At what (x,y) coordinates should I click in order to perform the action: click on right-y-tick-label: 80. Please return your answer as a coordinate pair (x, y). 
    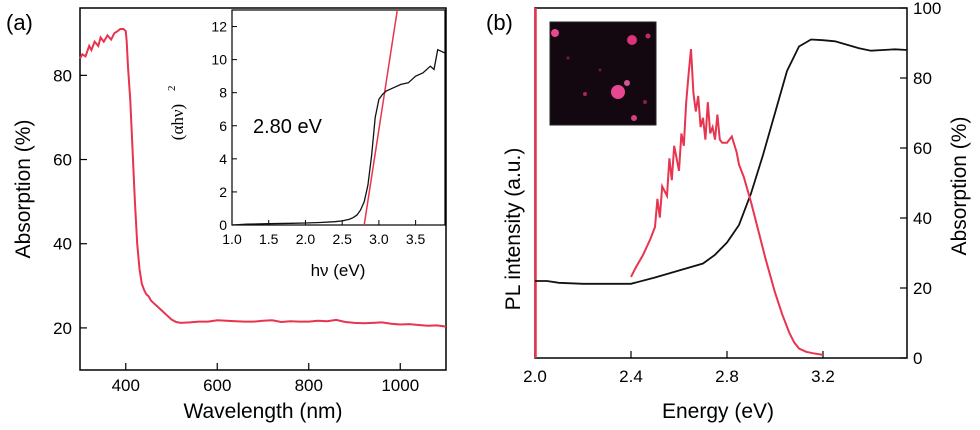
    Looking at the image, I should click on (922, 78).